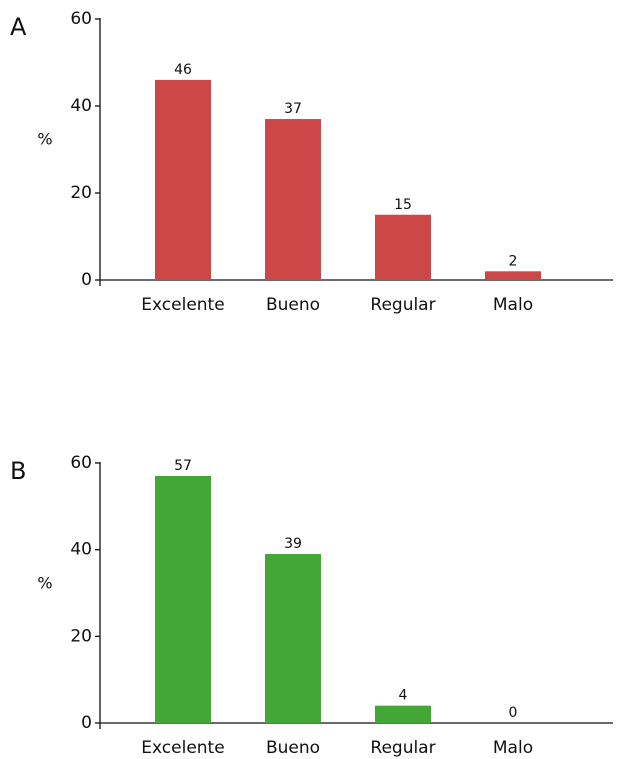 The image size is (629, 759). Describe the element at coordinates (18, 471) in the screenshot. I see `panel-label: B` at that location.